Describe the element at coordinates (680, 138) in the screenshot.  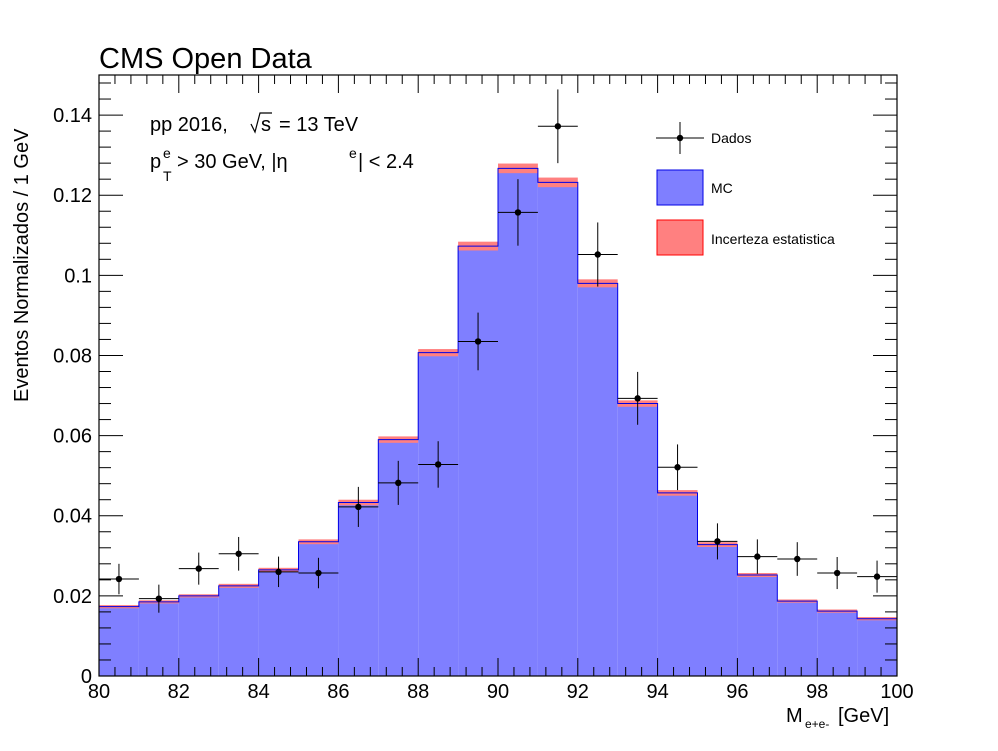
I see `legend-data-marker` at that location.